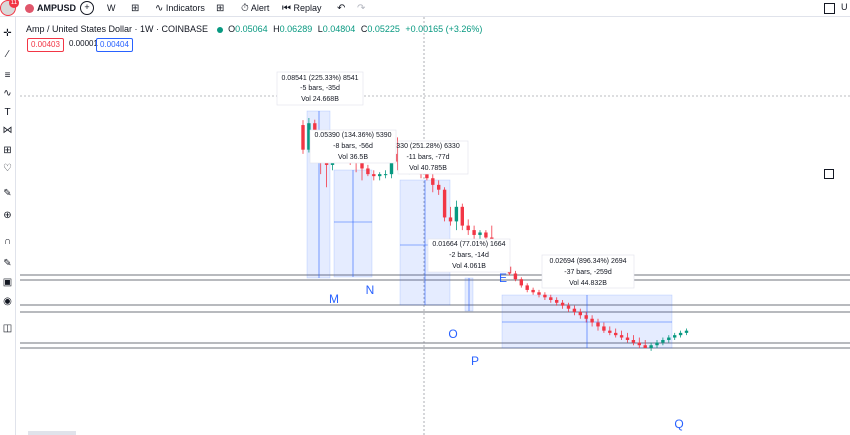 This screenshot has width=850, height=435. Describe the element at coordinates (7, 112) in the screenshot. I see `text-icon: T` at that location.